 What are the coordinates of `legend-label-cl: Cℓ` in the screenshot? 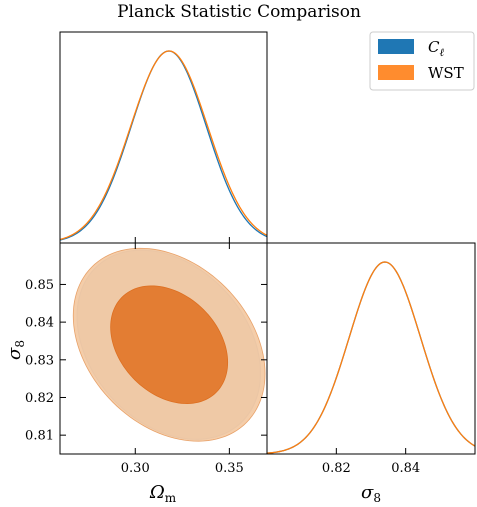 It's located at (436, 48).